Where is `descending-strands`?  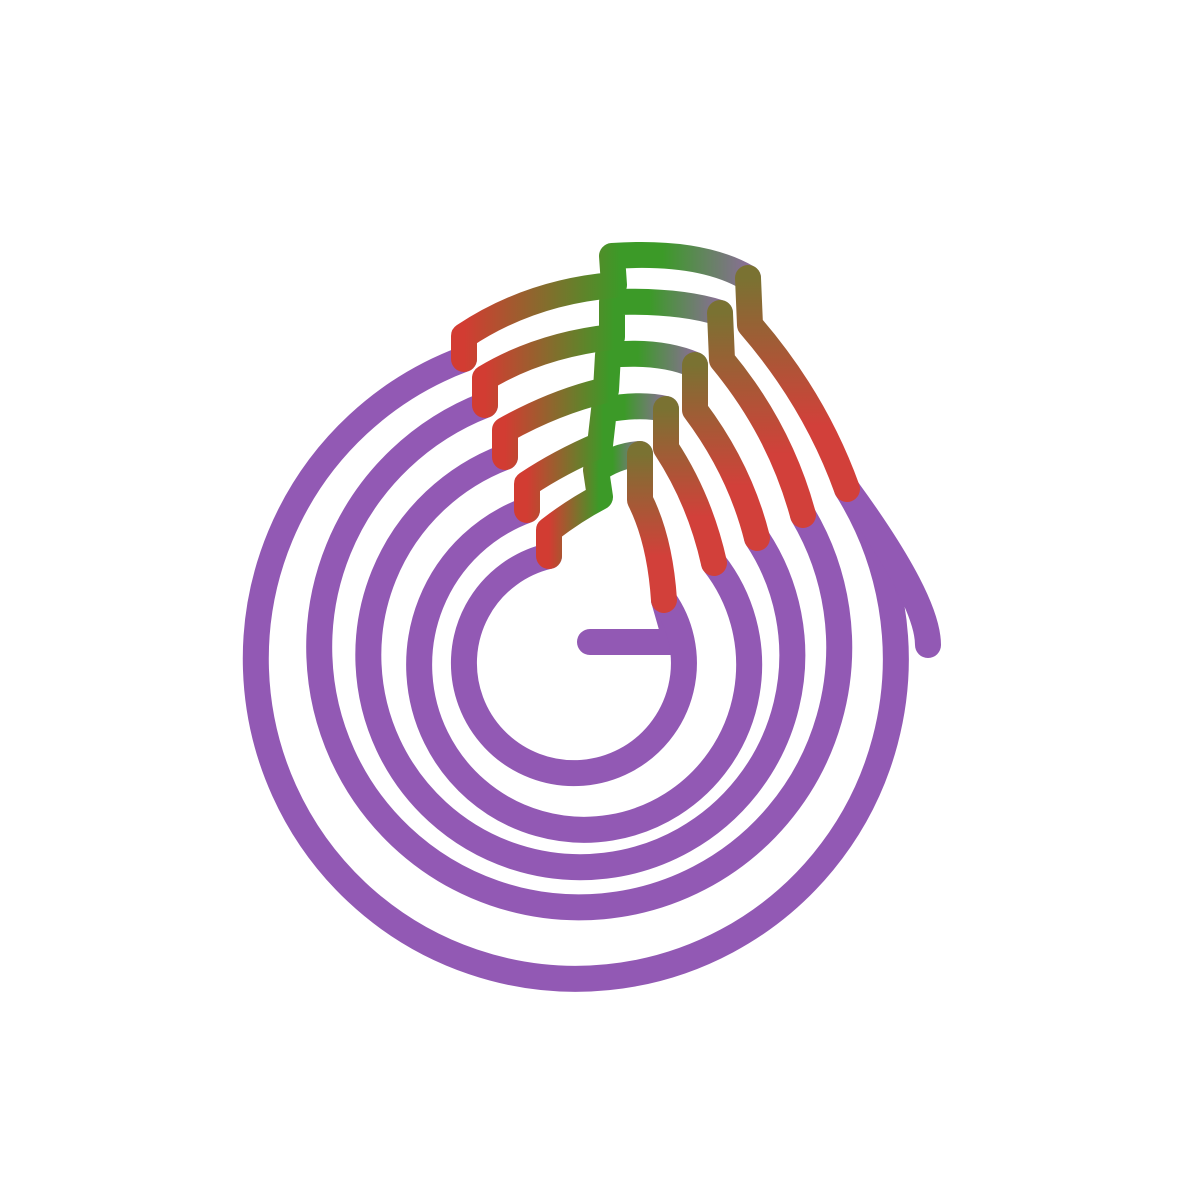 descending-strands is located at coordinates (743, 439).